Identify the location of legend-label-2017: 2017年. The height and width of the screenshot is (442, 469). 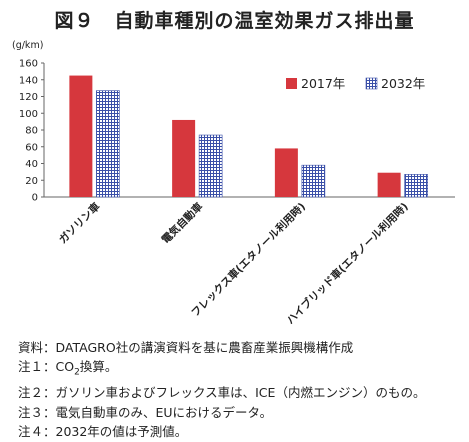
(323, 83).